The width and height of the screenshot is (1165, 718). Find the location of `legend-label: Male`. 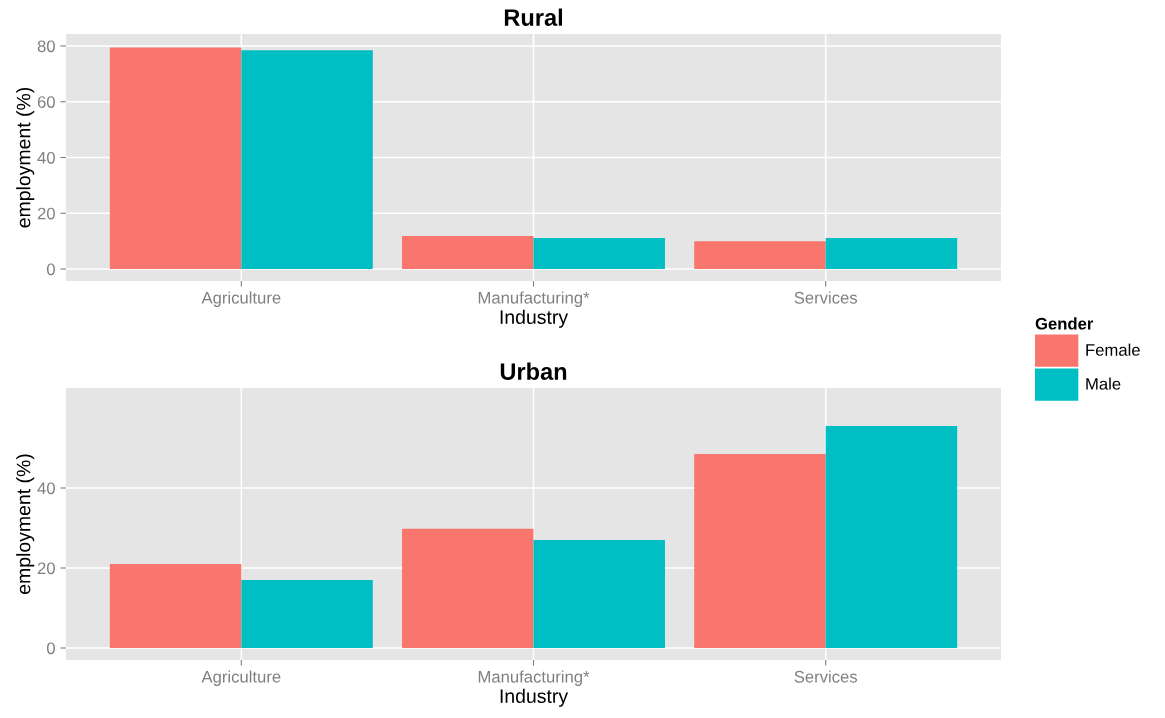

legend-label: Male is located at coordinates (1103, 383).